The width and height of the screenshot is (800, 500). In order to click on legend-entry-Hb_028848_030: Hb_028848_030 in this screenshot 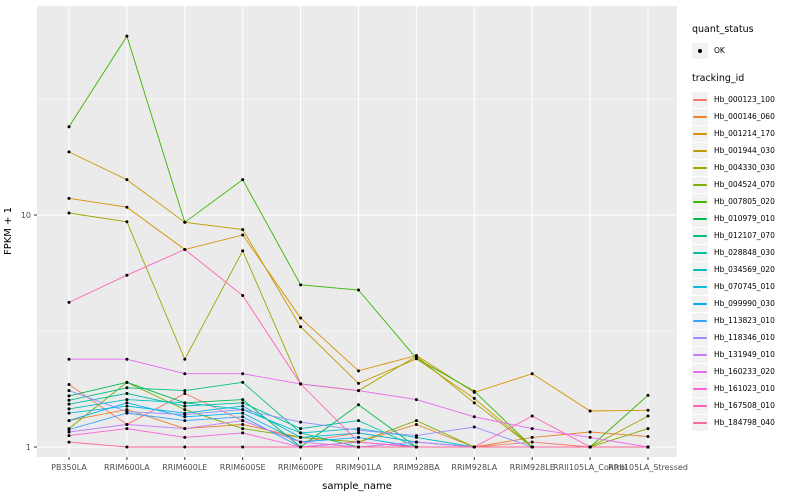, I will do `click(745, 252)`.